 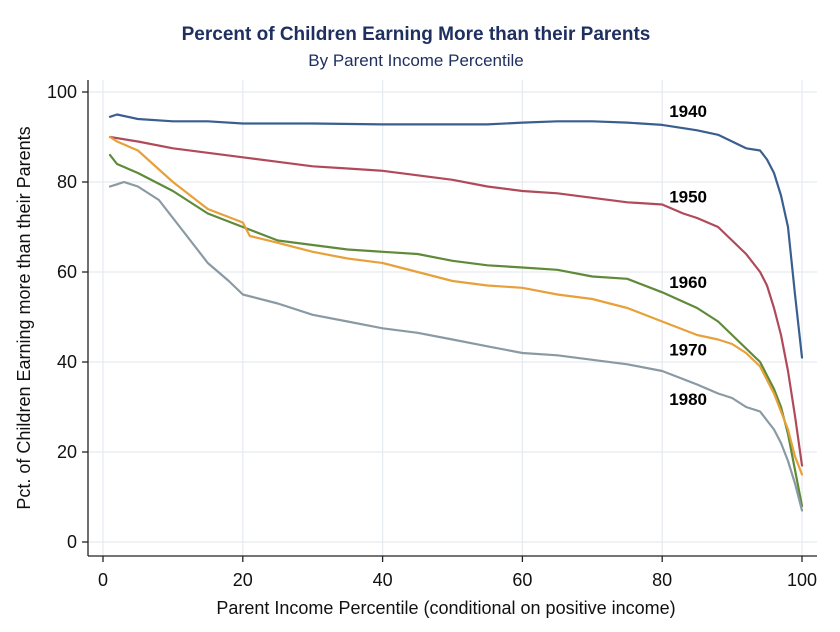 I want to click on y-tick-label: 20, so click(x=67, y=452).